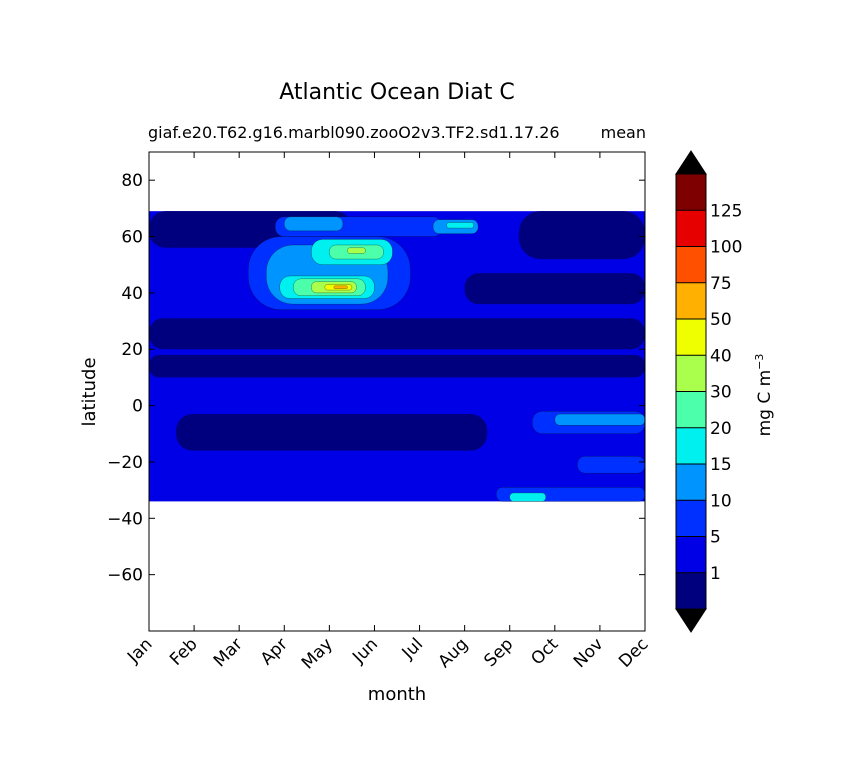 This screenshot has width=857, height=783. What do you see at coordinates (726, 211) in the screenshot?
I see `colorbar-tick-label: 125` at bounding box center [726, 211].